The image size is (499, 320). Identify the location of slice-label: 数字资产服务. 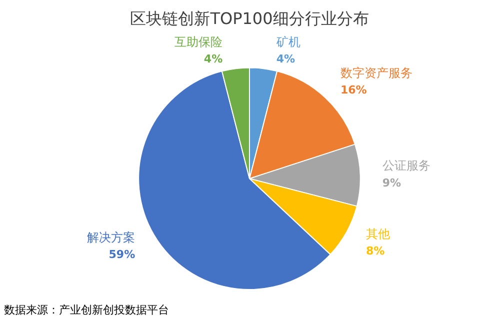
(376, 73).